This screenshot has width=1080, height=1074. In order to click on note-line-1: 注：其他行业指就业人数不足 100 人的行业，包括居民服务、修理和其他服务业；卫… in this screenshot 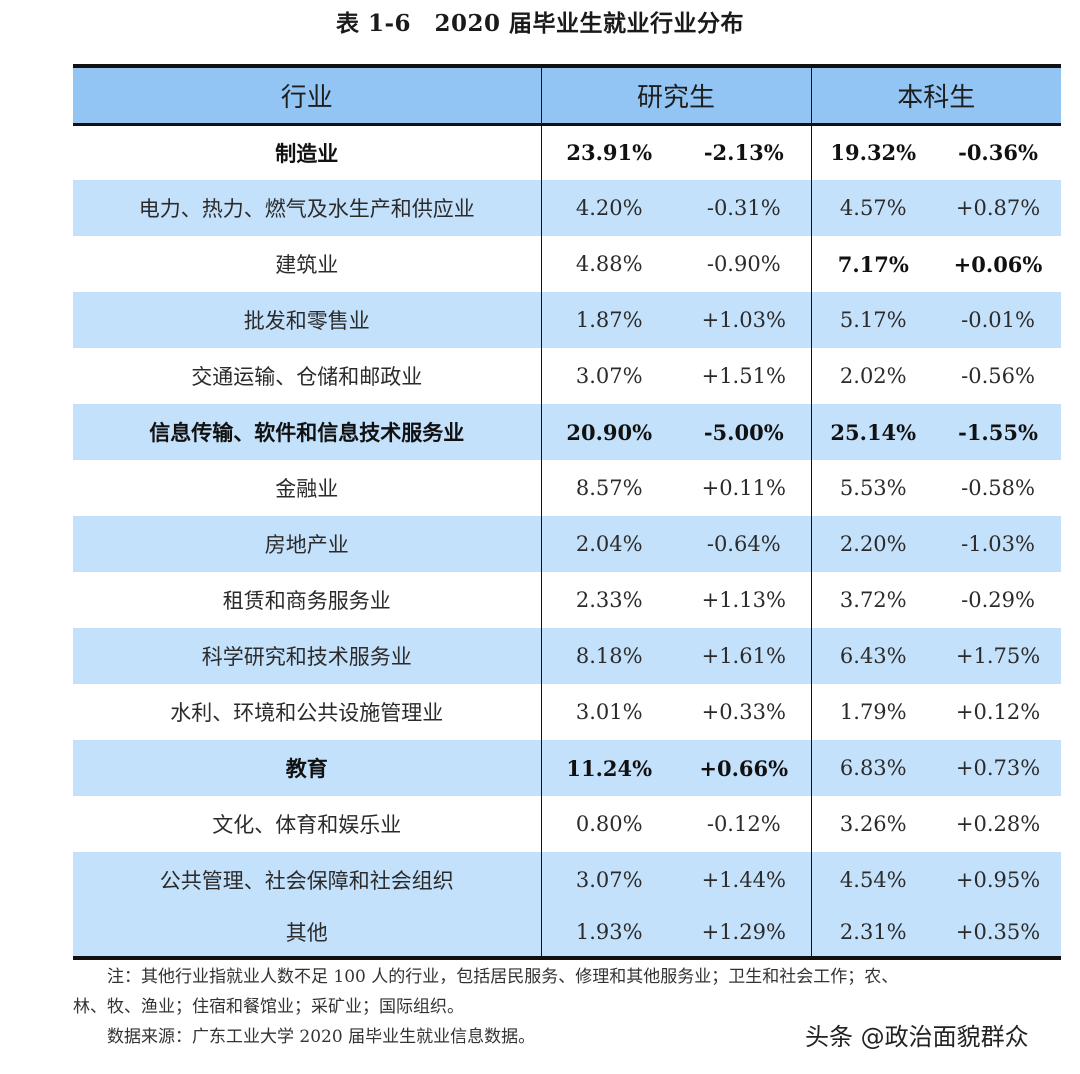, I will do `click(503, 977)`.